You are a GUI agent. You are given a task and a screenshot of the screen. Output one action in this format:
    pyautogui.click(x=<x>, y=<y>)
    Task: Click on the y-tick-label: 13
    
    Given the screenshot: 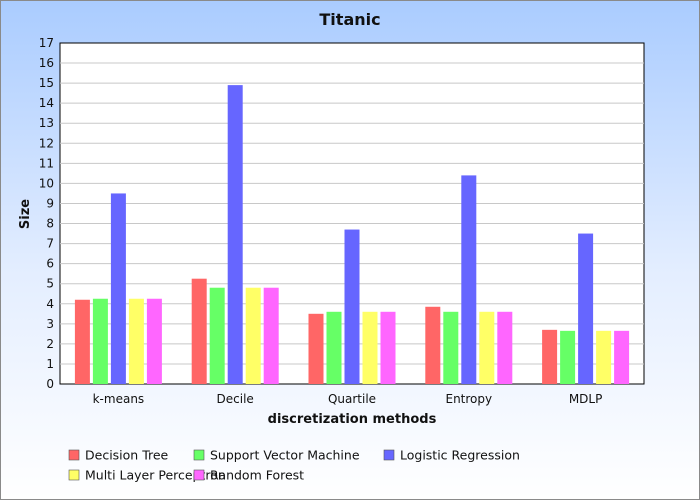 What is the action you would take?
    pyautogui.click(x=46, y=123)
    